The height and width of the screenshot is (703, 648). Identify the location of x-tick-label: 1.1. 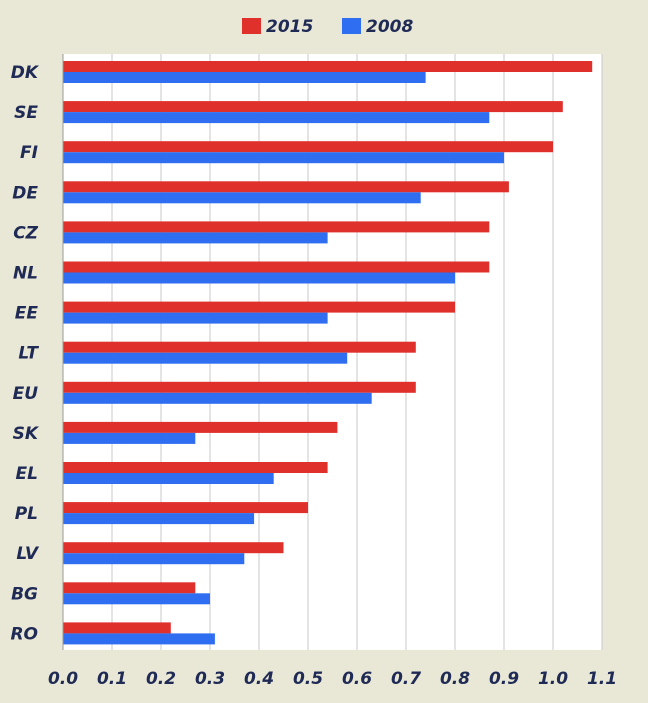
(602, 679).